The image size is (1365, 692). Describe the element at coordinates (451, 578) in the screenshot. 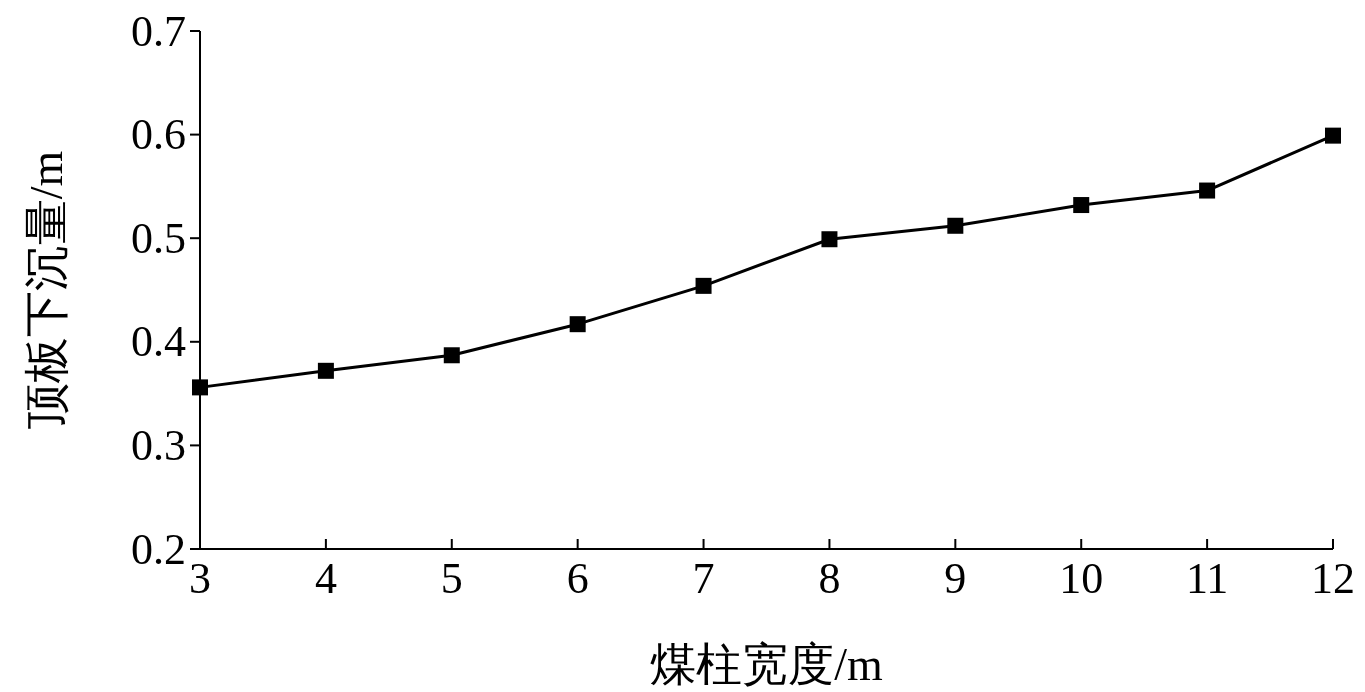

I see `x-tick-label: 5` at that location.